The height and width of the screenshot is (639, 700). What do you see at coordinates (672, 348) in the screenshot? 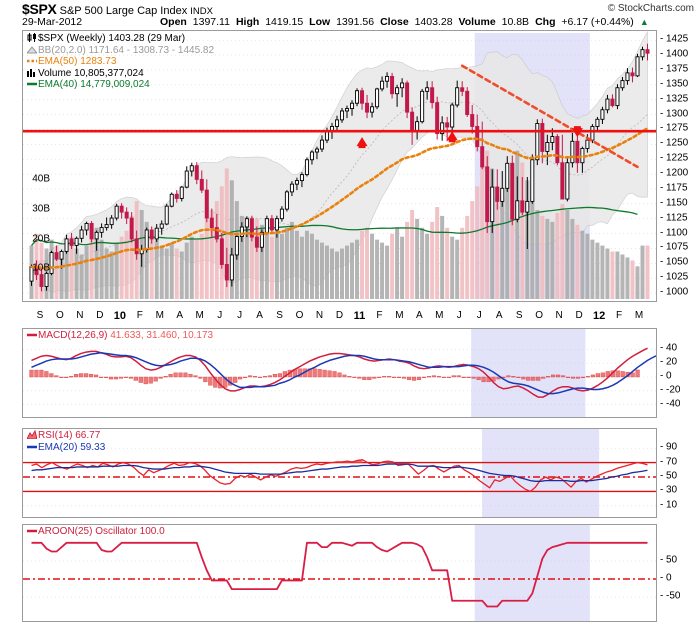
I see `macd-tick-40: 40` at bounding box center [672, 348].